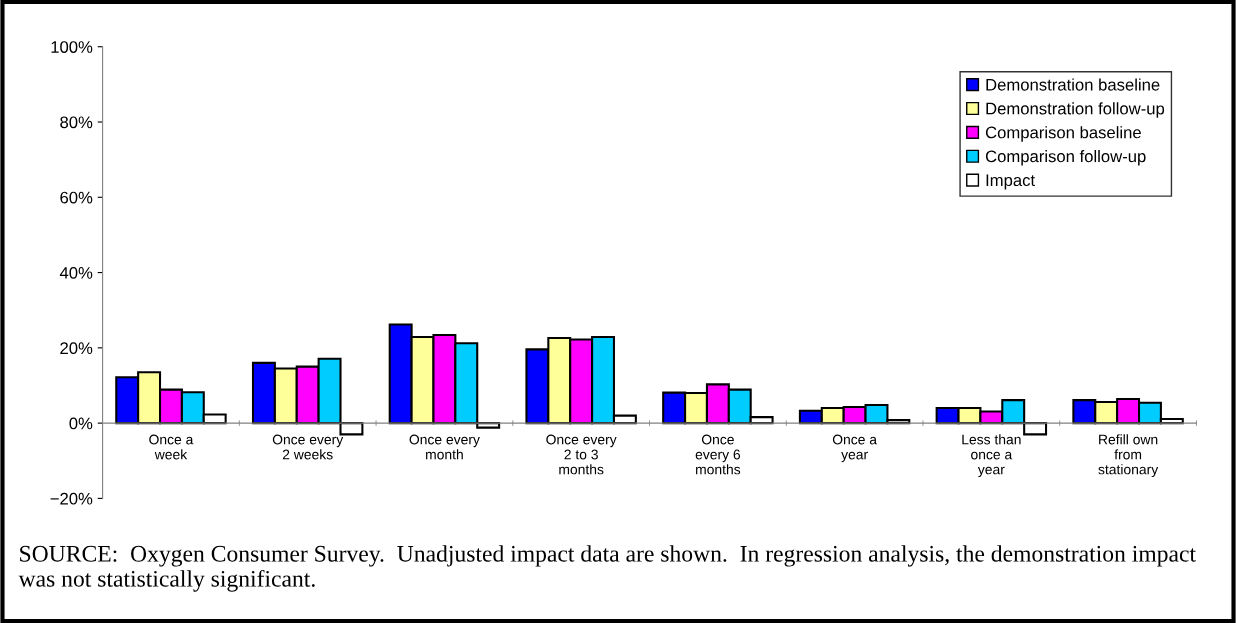 The height and width of the screenshot is (623, 1236). Describe the element at coordinates (444, 447) in the screenshot. I see `x-tick-label: Once every month` at that location.